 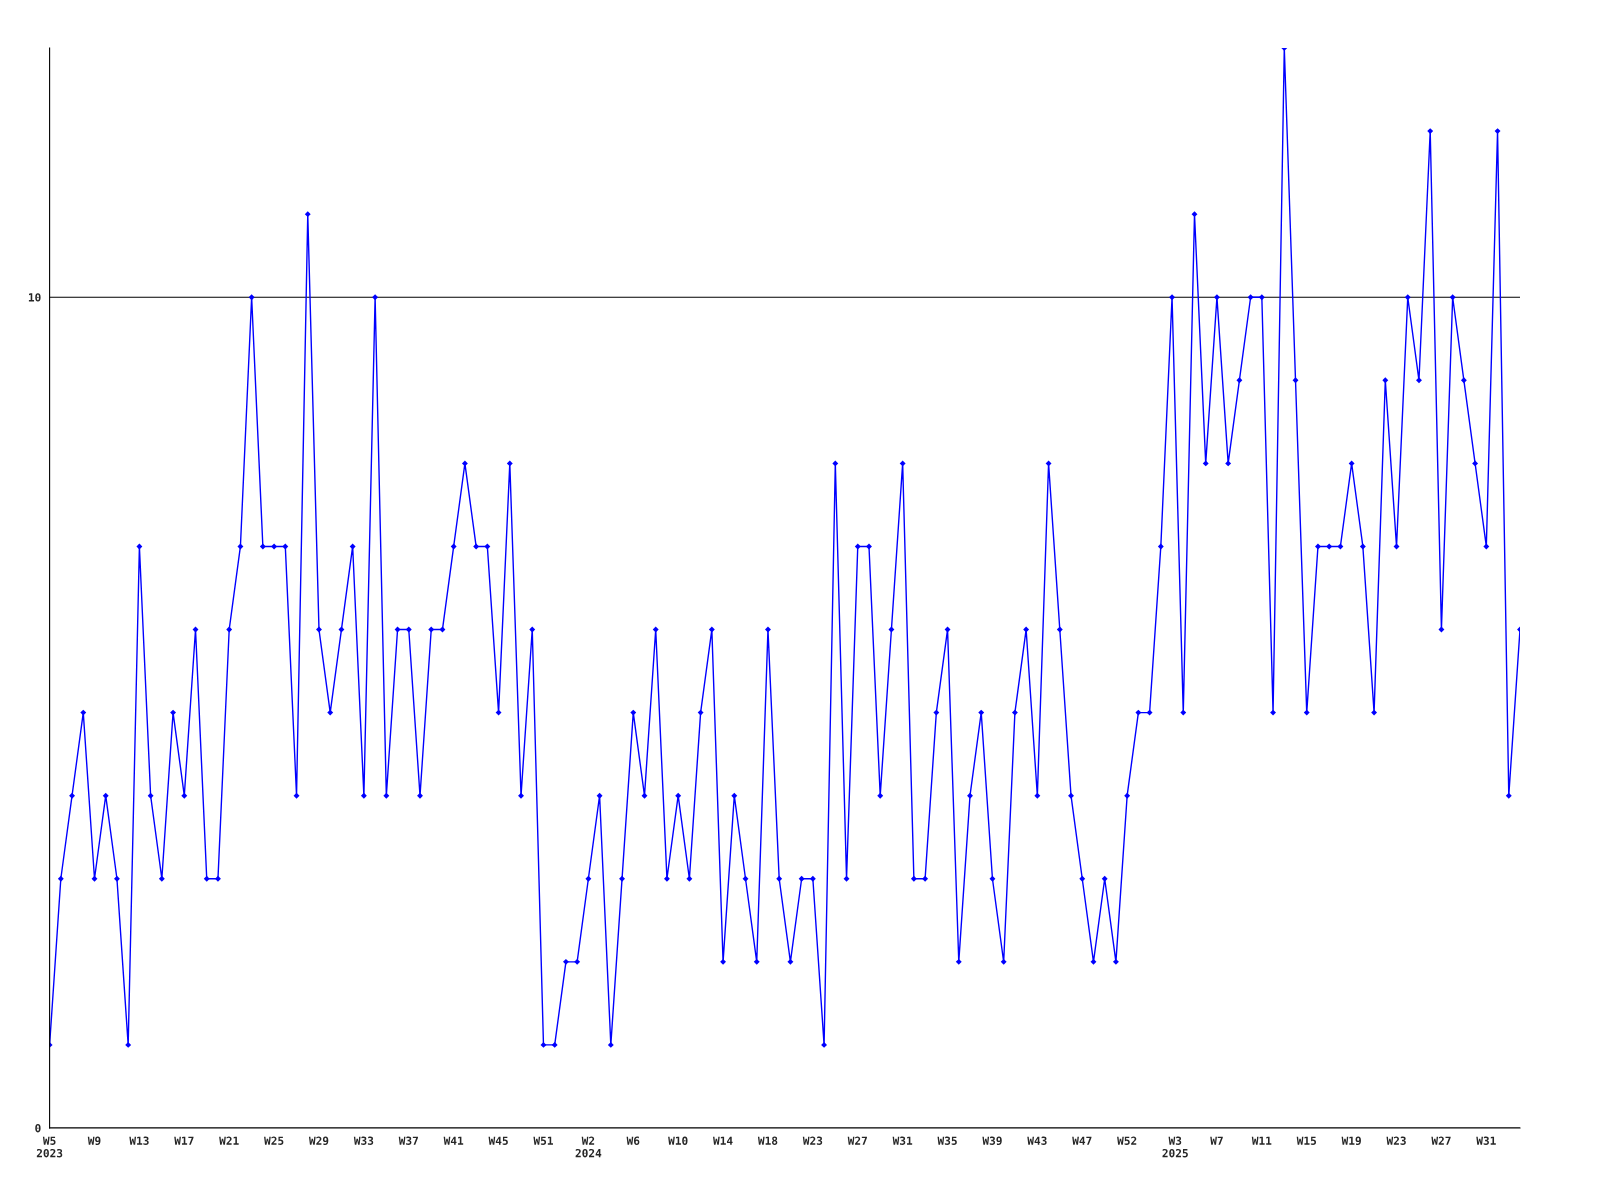 What do you see at coordinates (633, 1140) in the screenshot?
I see `x-tick-label: W6` at bounding box center [633, 1140].